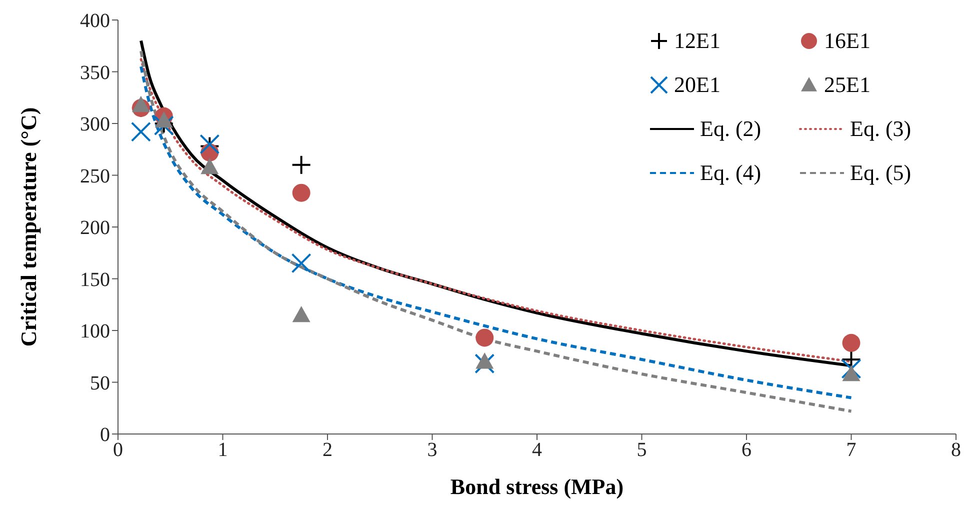 Image resolution: width=976 pixels, height=522 pixels. What do you see at coordinates (28, 227) in the screenshot?
I see `y-axis-title: Critical temperature (°C)` at bounding box center [28, 227].